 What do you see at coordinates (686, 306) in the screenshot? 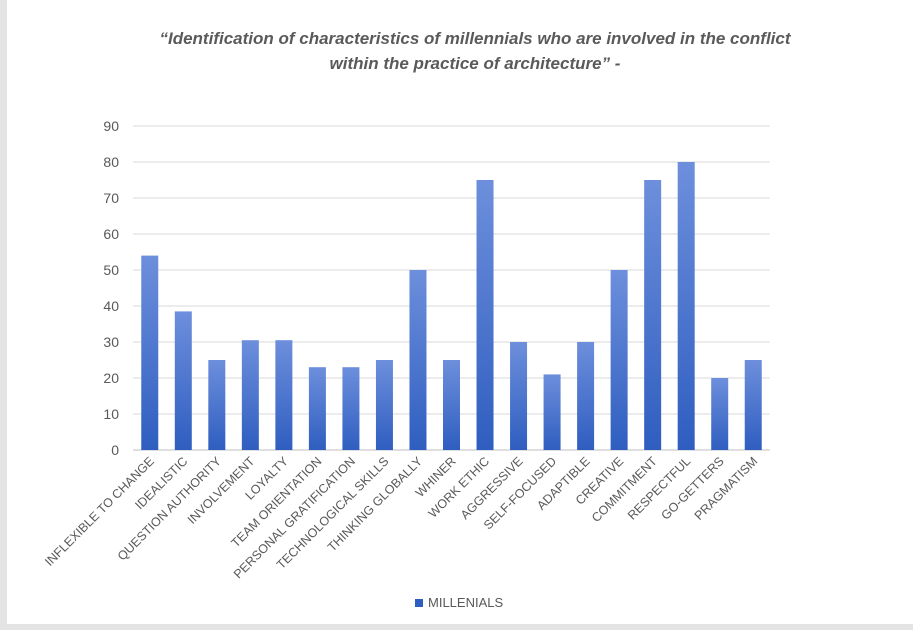
I see `bar-respectful` at bounding box center [686, 306].